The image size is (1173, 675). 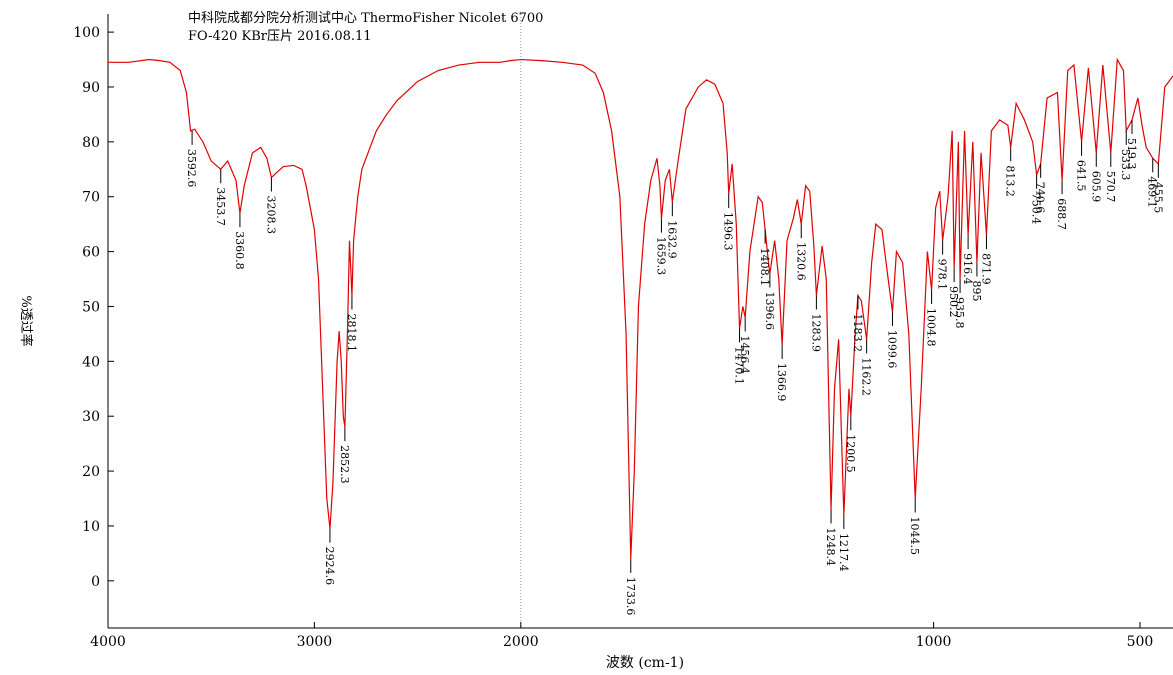 I want to click on peak-label: 1496.3, so click(x=728, y=231).